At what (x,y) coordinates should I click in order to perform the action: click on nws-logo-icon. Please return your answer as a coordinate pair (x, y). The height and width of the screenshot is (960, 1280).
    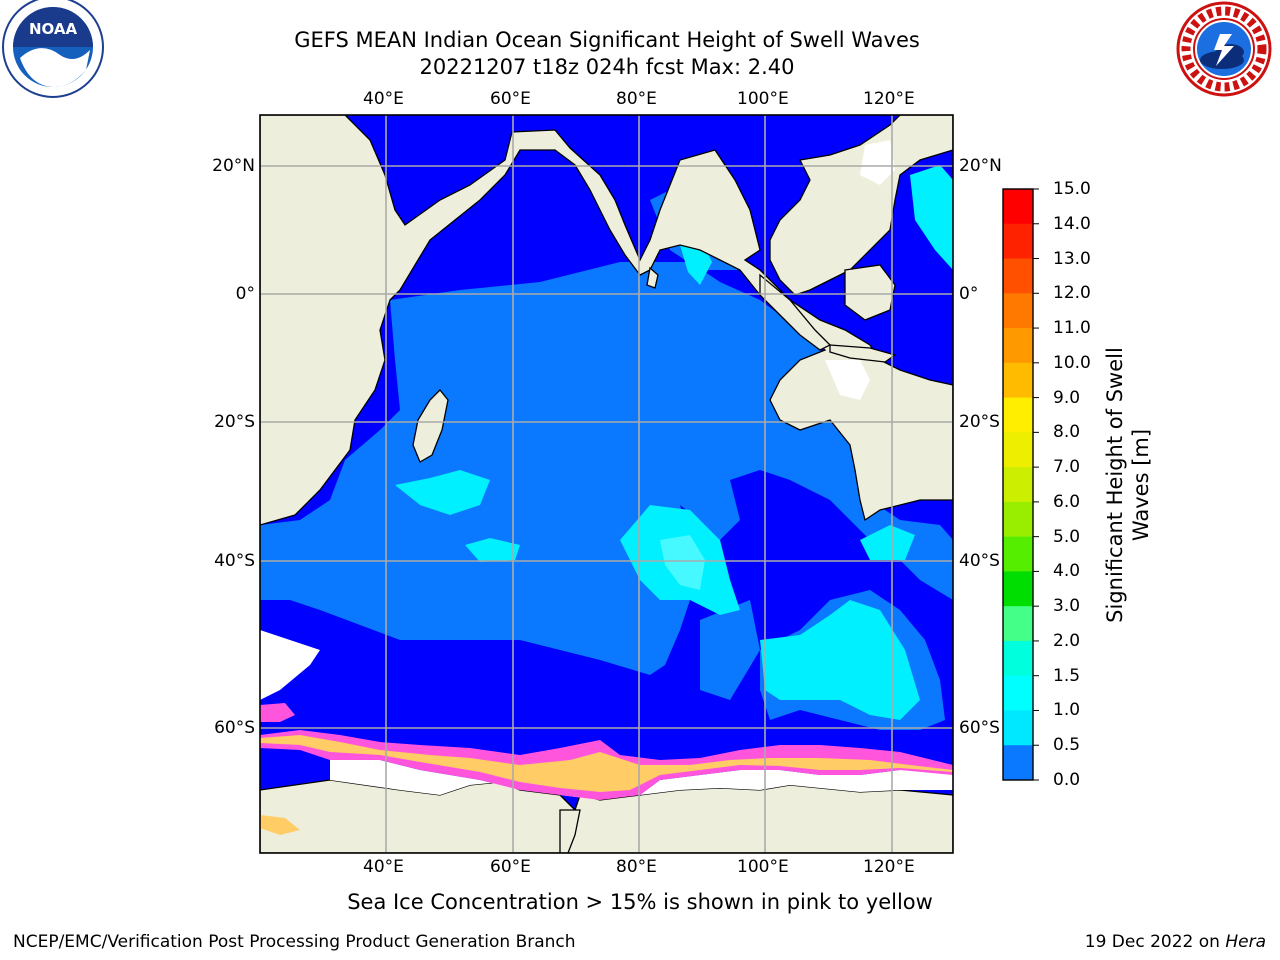
    Looking at the image, I should click on (1224, 49).